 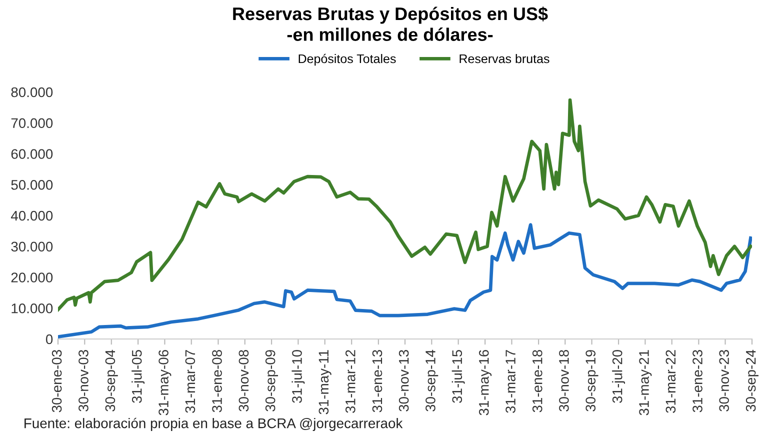 I want to click on legend-label: Depósitos Totales, so click(x=347, y=60).